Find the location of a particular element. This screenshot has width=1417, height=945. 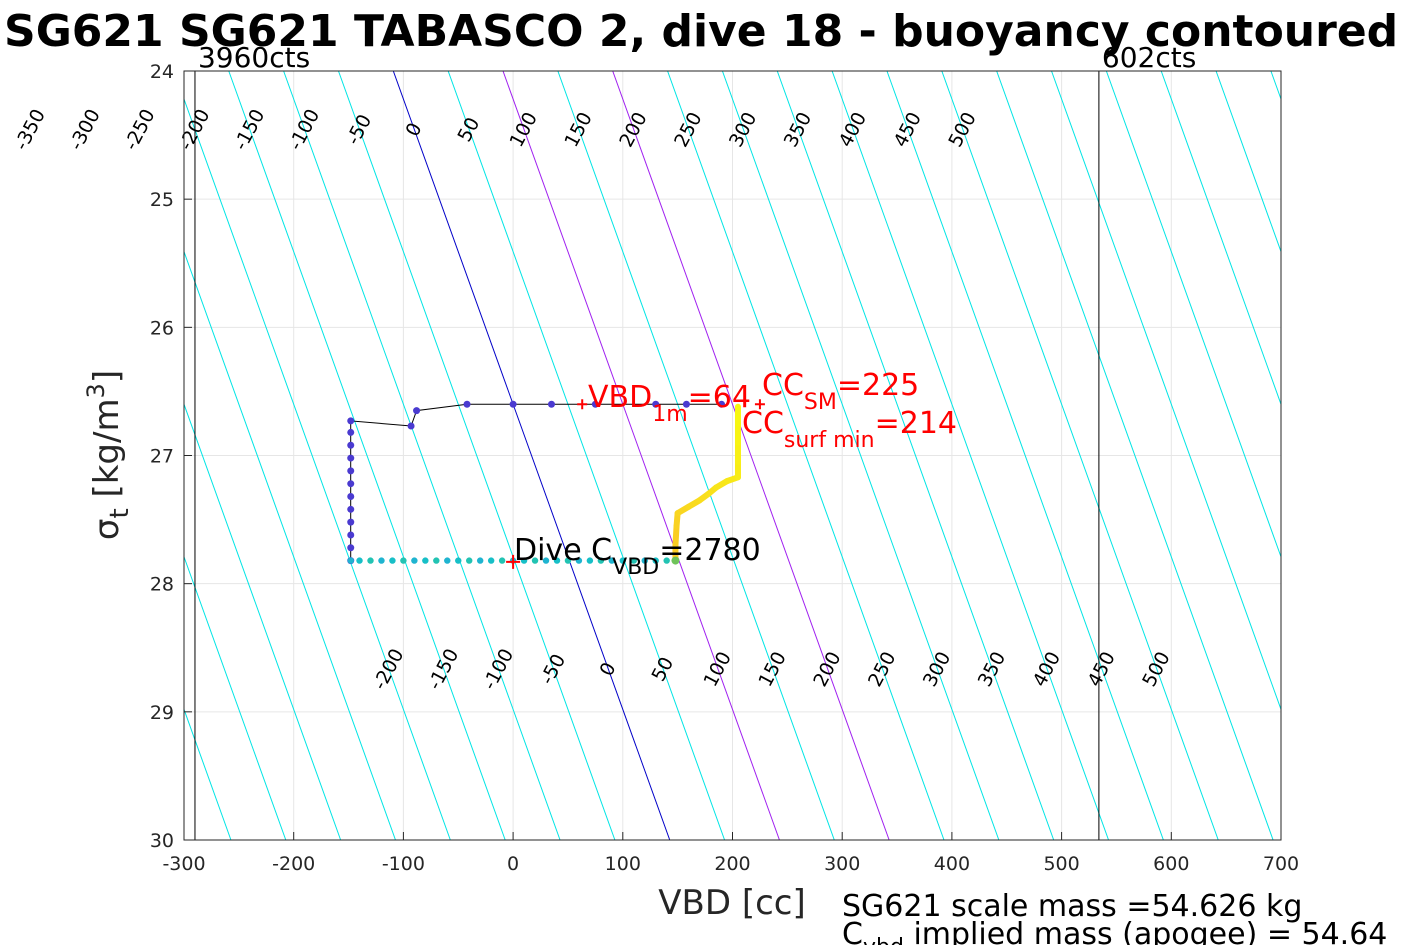

contour-label-top-2: -300 is located at coordinates (85, 130).